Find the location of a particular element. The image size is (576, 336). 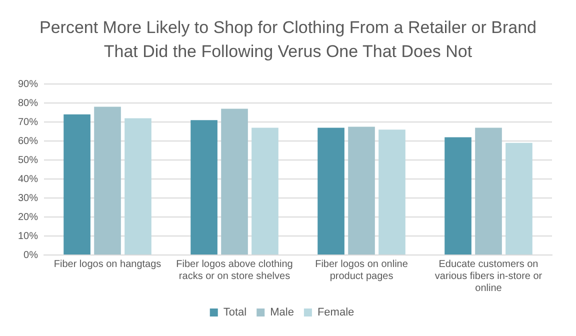

y-tick-label: 80% is located at coordinates (28, 103).